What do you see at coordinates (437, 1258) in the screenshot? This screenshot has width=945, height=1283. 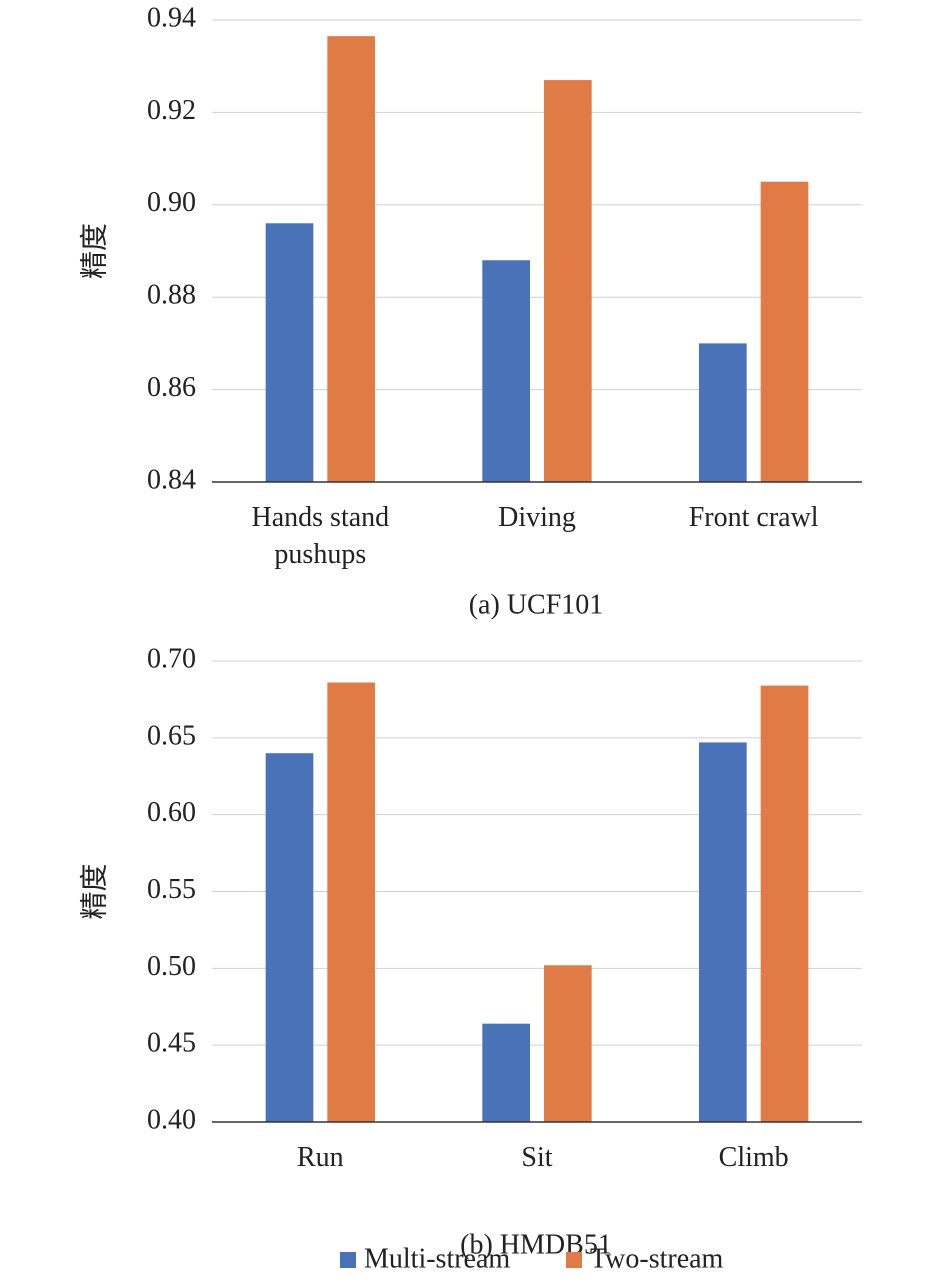 I see `legend-label: Multi-stream` at bounding box center [437, 1258].